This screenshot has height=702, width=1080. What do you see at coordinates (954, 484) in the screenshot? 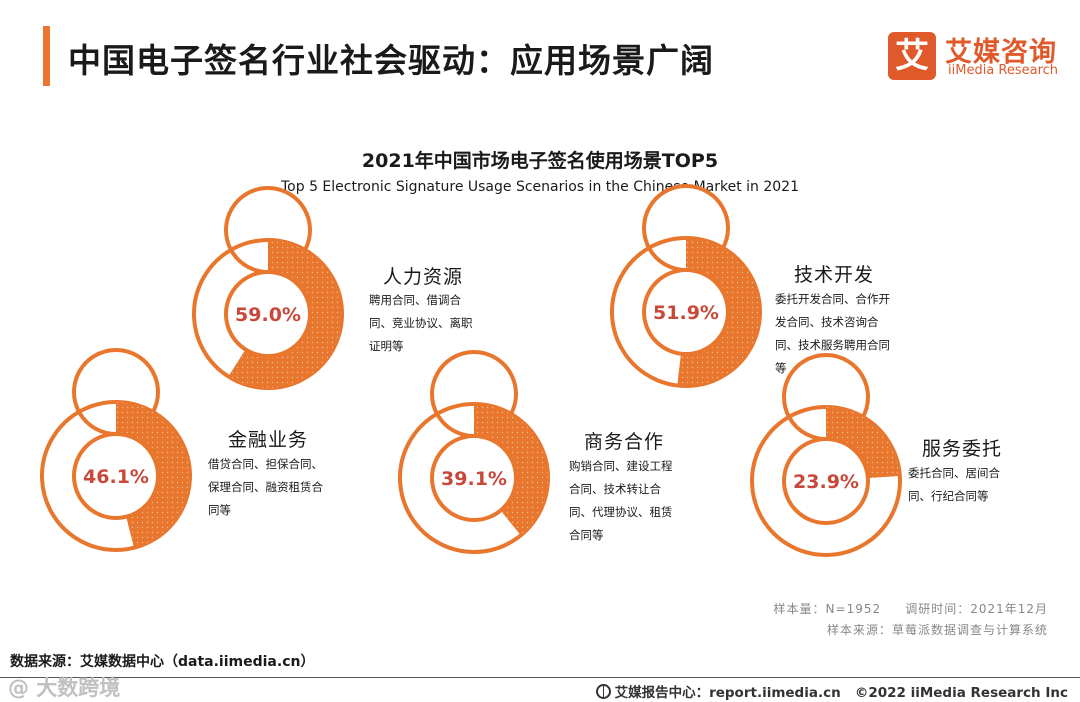
I see `category-desc-service: 委托合同、居间合同、行纪合同等` at bounding box center [954, 484].